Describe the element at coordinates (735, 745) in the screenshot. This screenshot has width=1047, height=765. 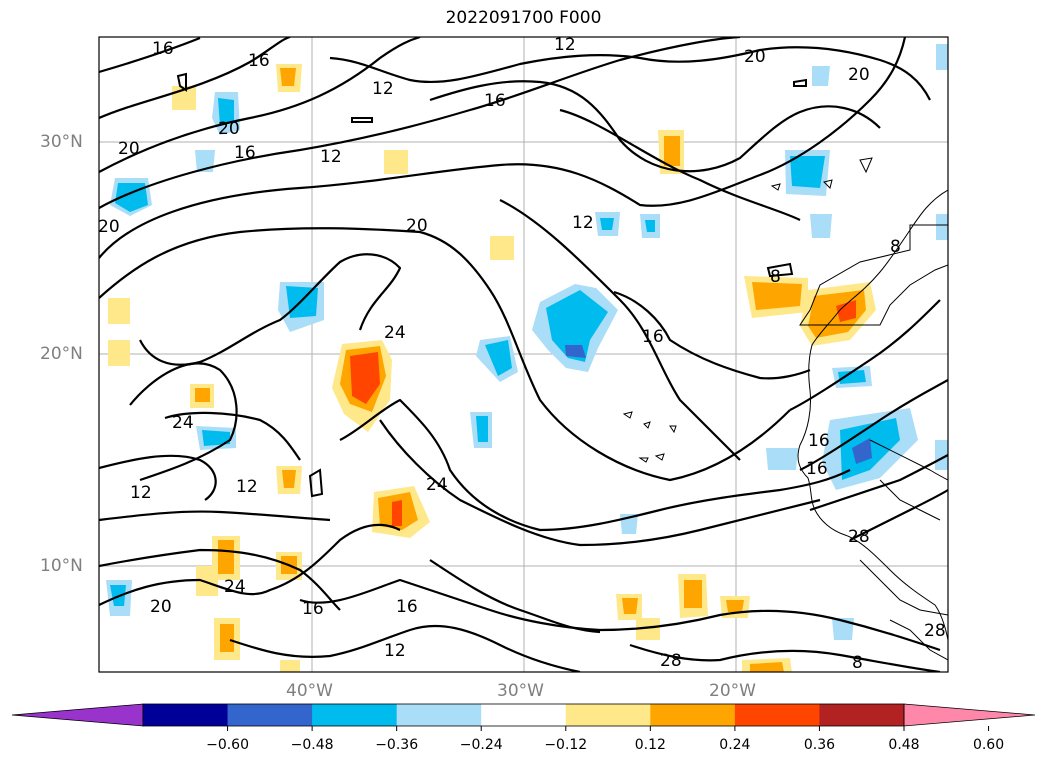
I see `colorbar-tick-label: 0.24` at that location.